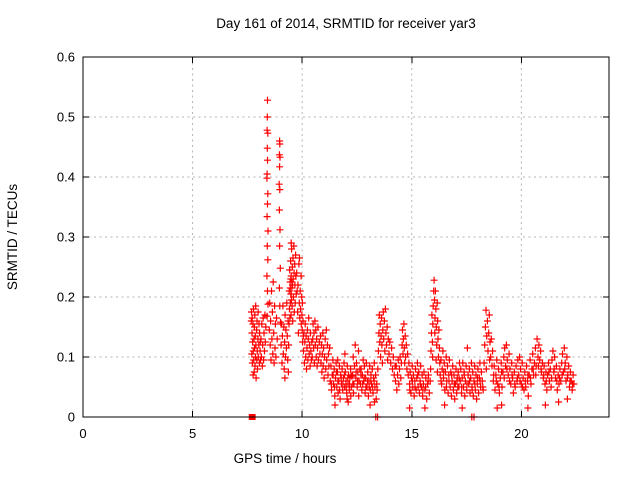  What do you see at coordinates (66, 117) in the screenshot?
I see `y-tick-label: 0.5` at bounding box center [66, 117].